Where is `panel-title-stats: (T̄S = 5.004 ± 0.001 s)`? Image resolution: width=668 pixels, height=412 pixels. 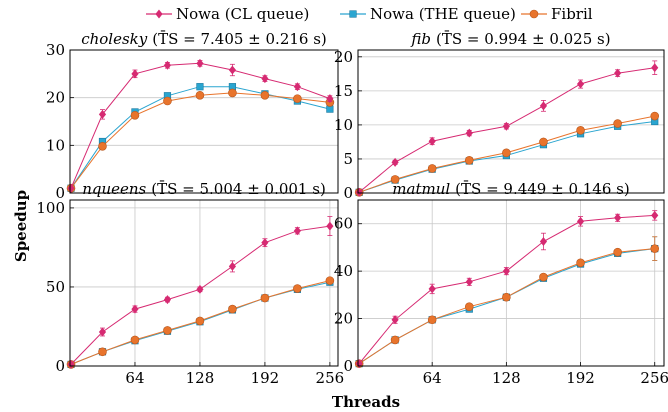
panel-title-stats: (T̄S = 5.004 ± 0.001 s) is located at coordinates (238, 189).